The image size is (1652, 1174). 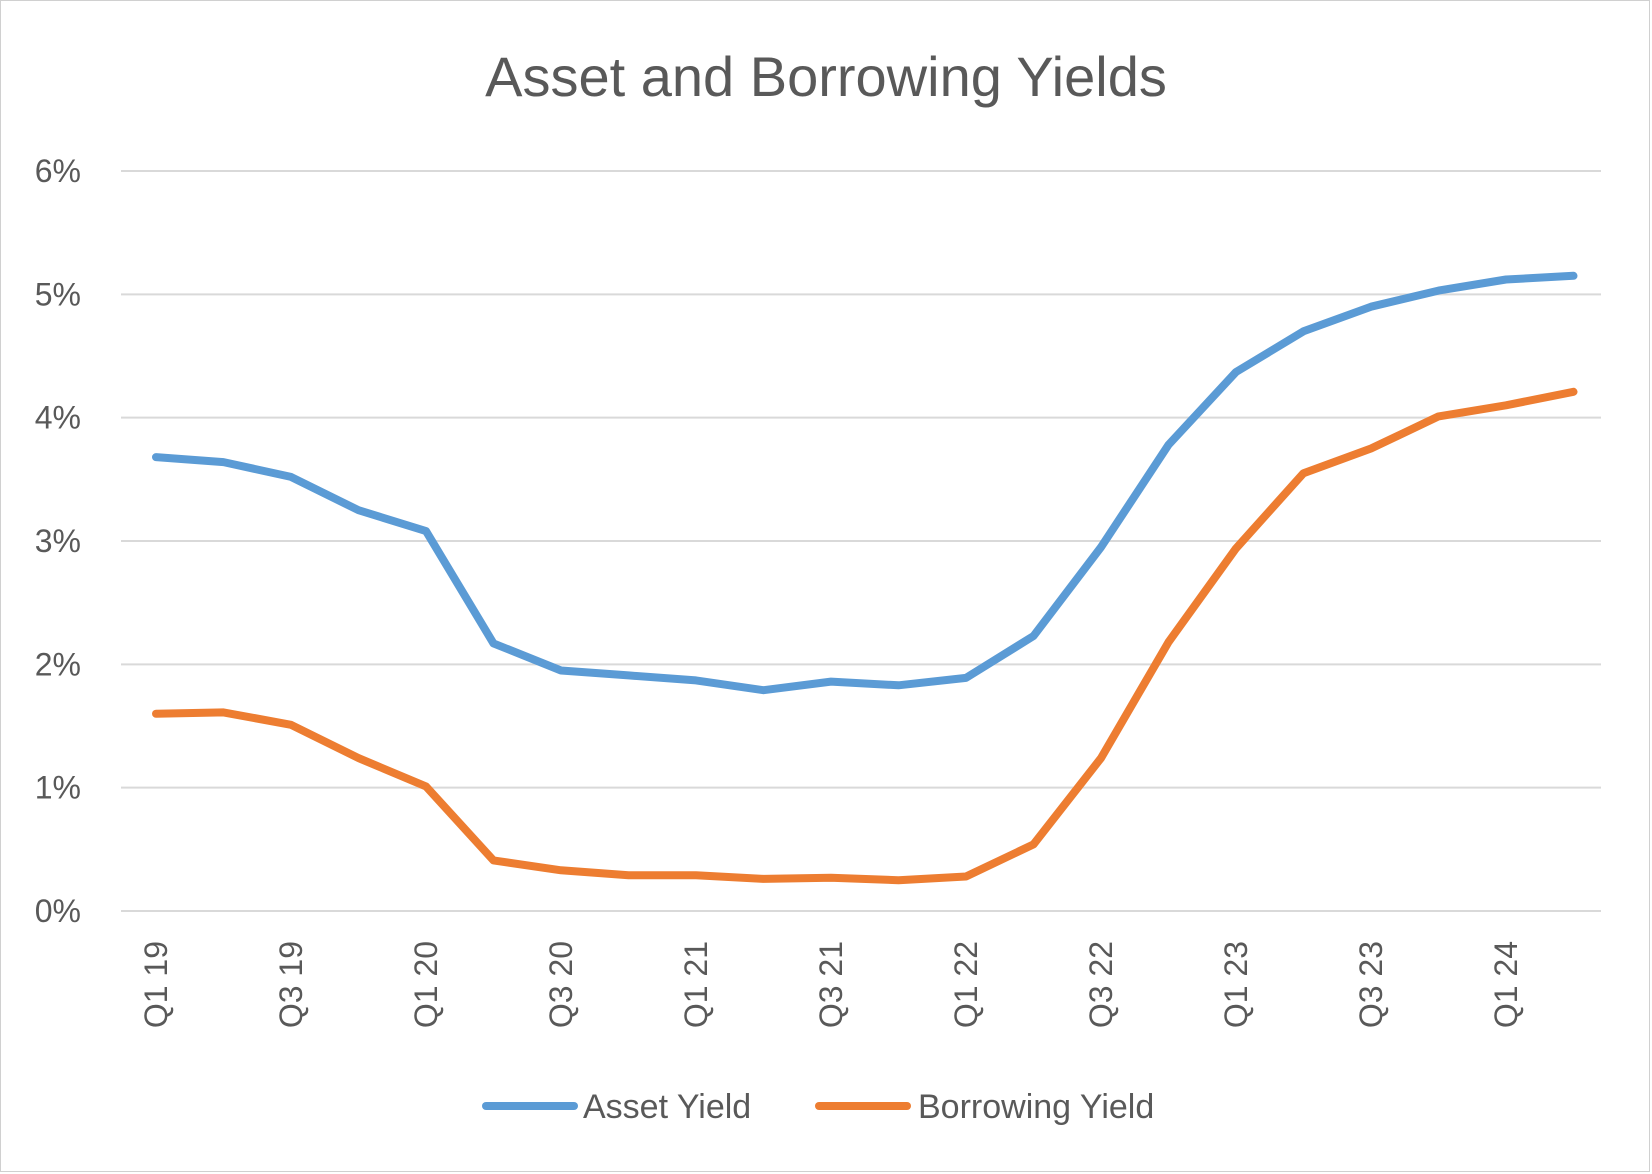 What do you see at coordinates (426, 984) in the screenshot?
I see `x-tick-label: Q1 20` at bounding box center [426, 984].